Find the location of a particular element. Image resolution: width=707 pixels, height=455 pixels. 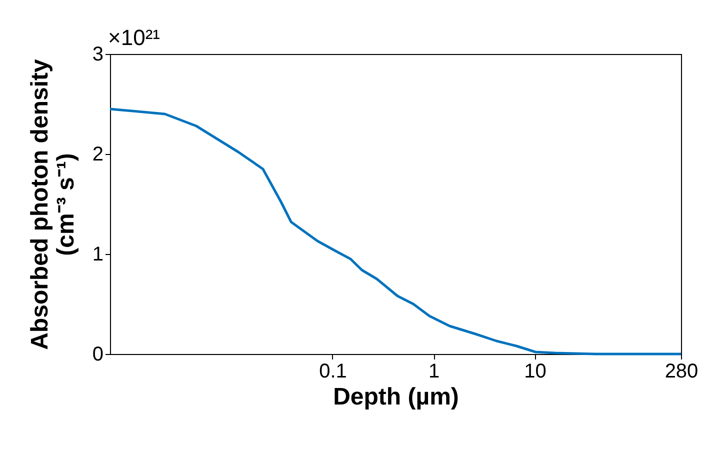

y-tick-label: 2 is located at coordinates (98, 155).